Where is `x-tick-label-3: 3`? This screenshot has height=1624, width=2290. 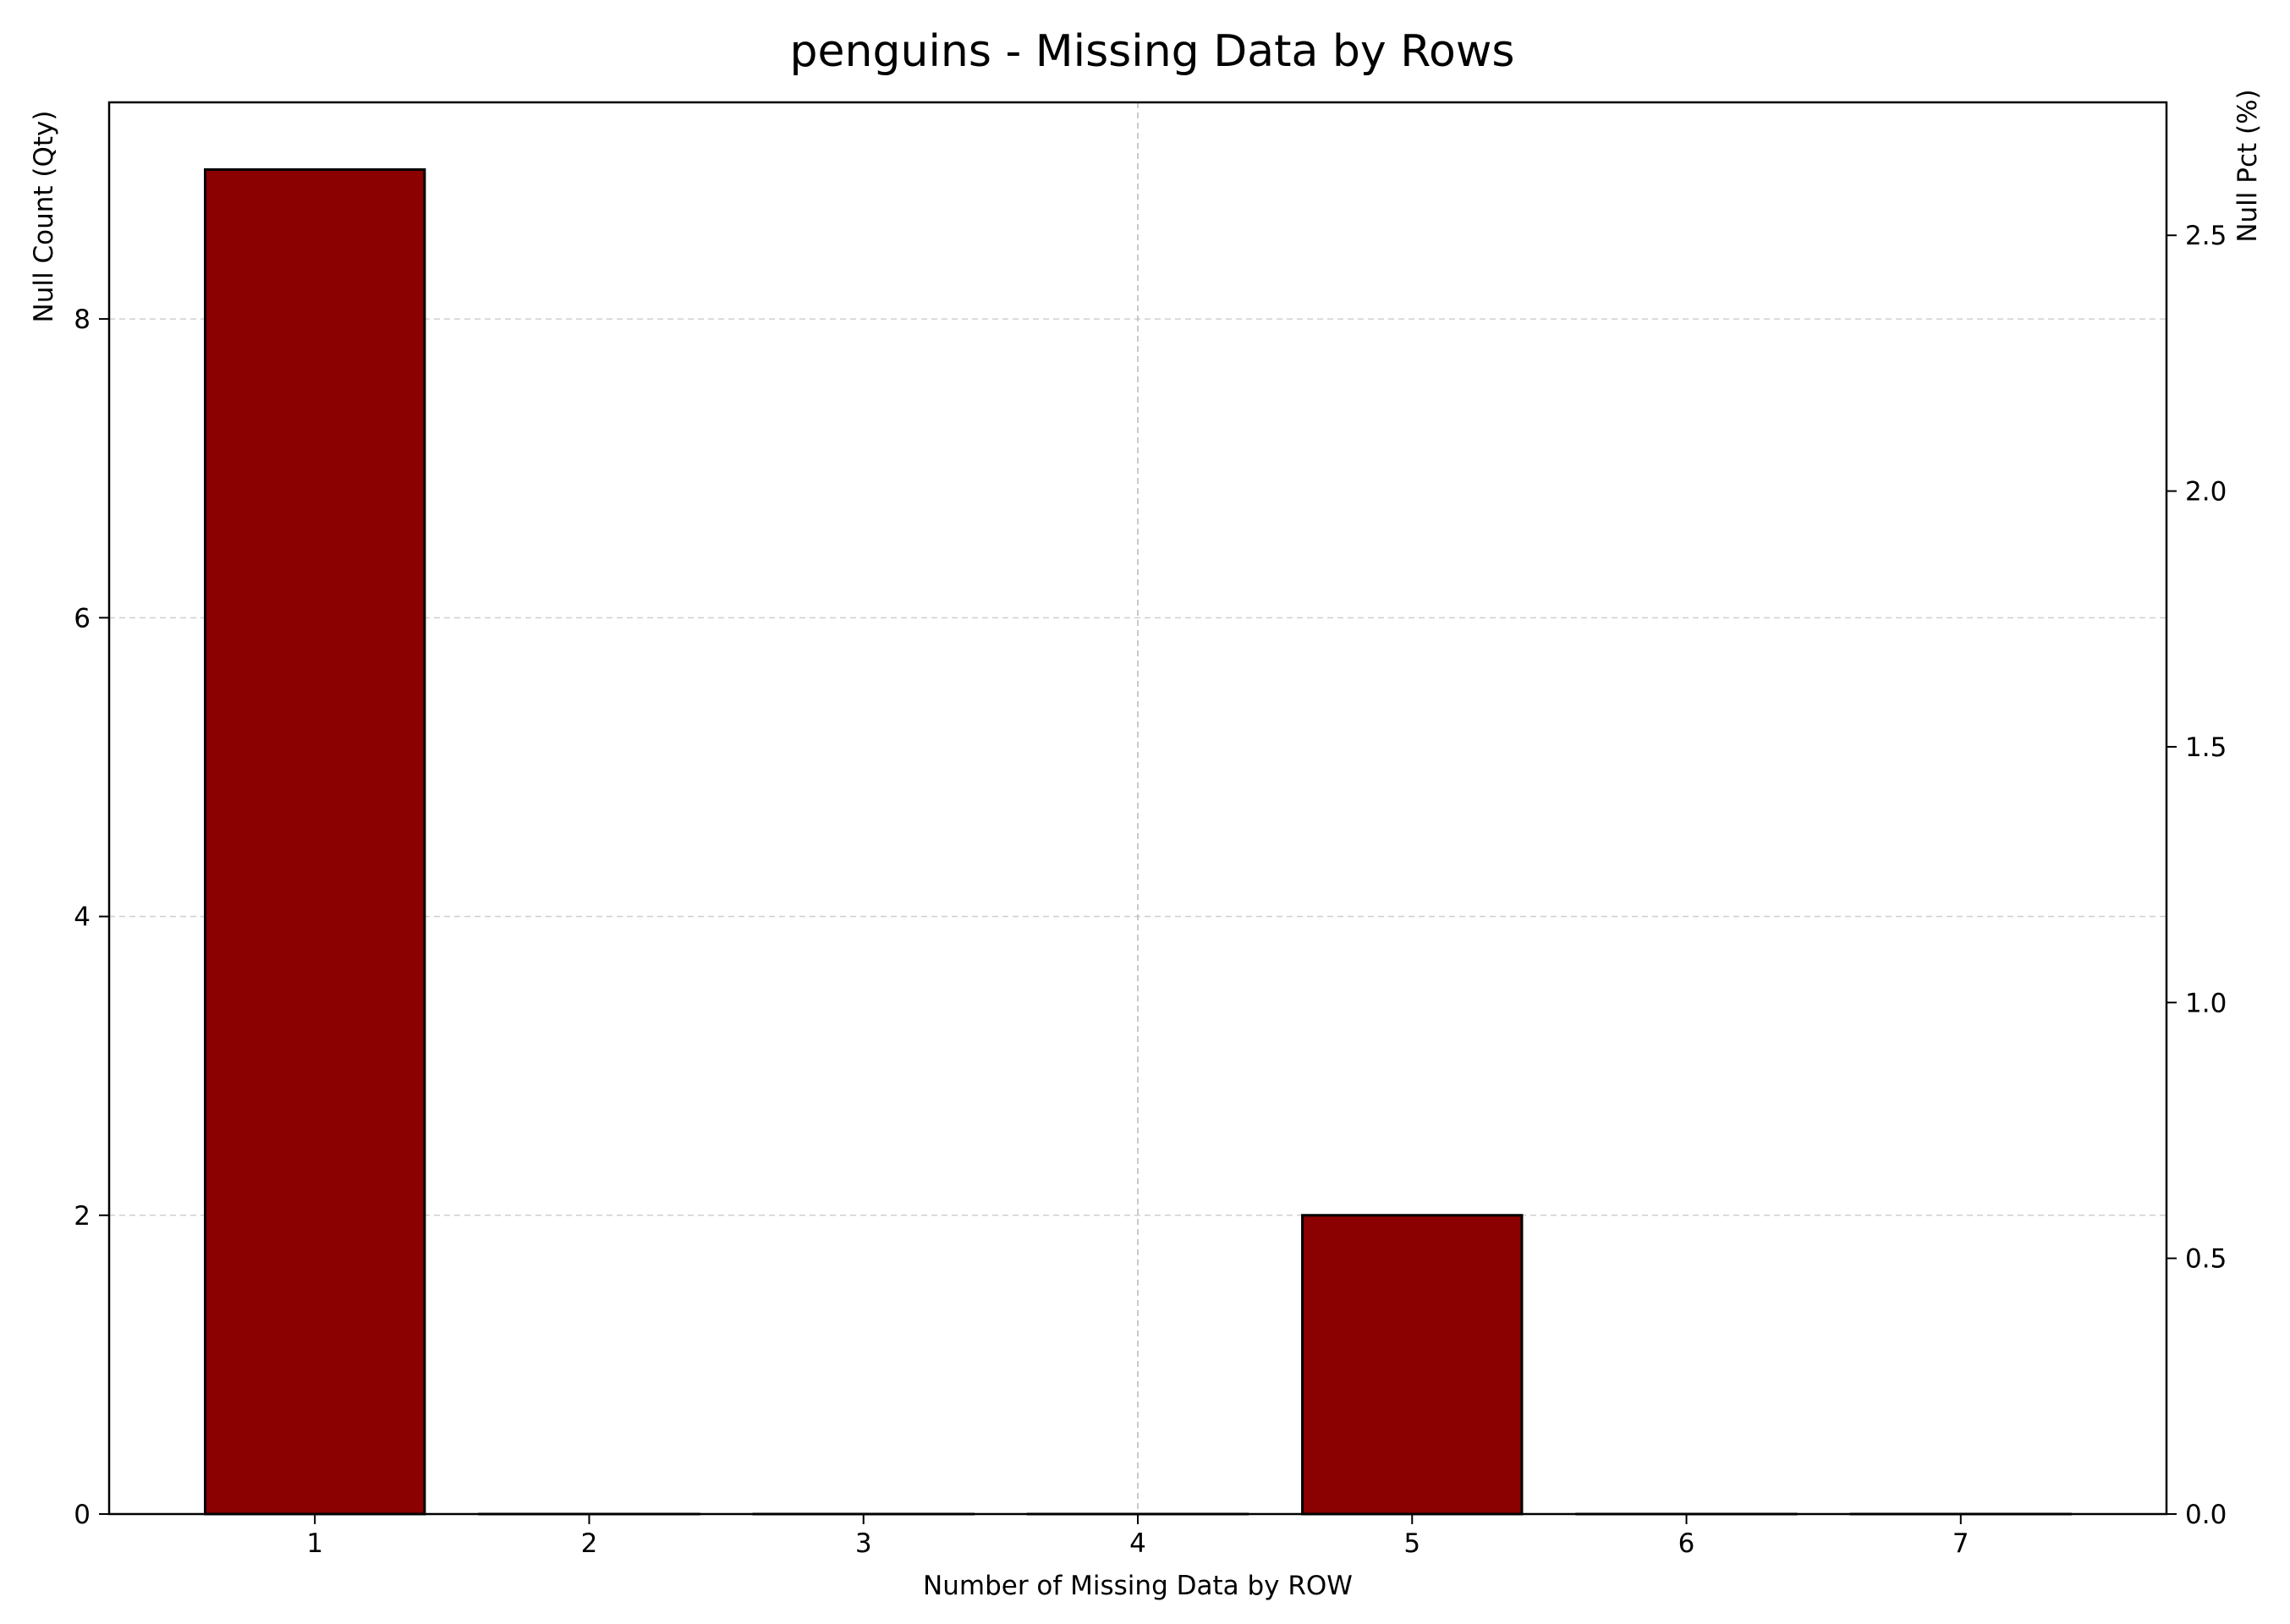
x-tick-label-3: 3 is located at coordinates (864, 1544).